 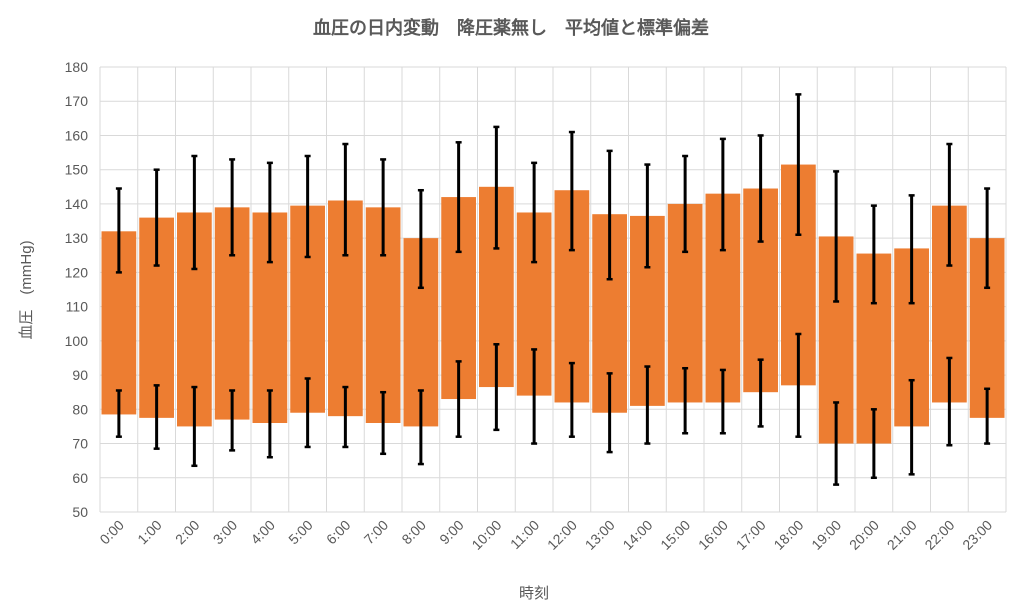 What do you see at coordinates (80, 478) in the screenshot?
I see `y-tick-label: 60` at bounding box center [80, 478].